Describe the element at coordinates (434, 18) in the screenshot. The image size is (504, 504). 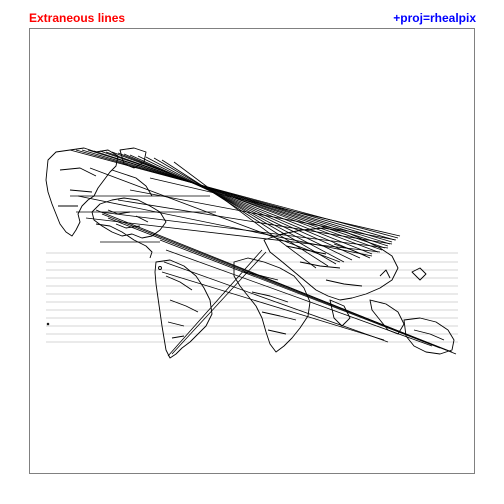
I see `projection-label: +proj=rhealpix` at that location.